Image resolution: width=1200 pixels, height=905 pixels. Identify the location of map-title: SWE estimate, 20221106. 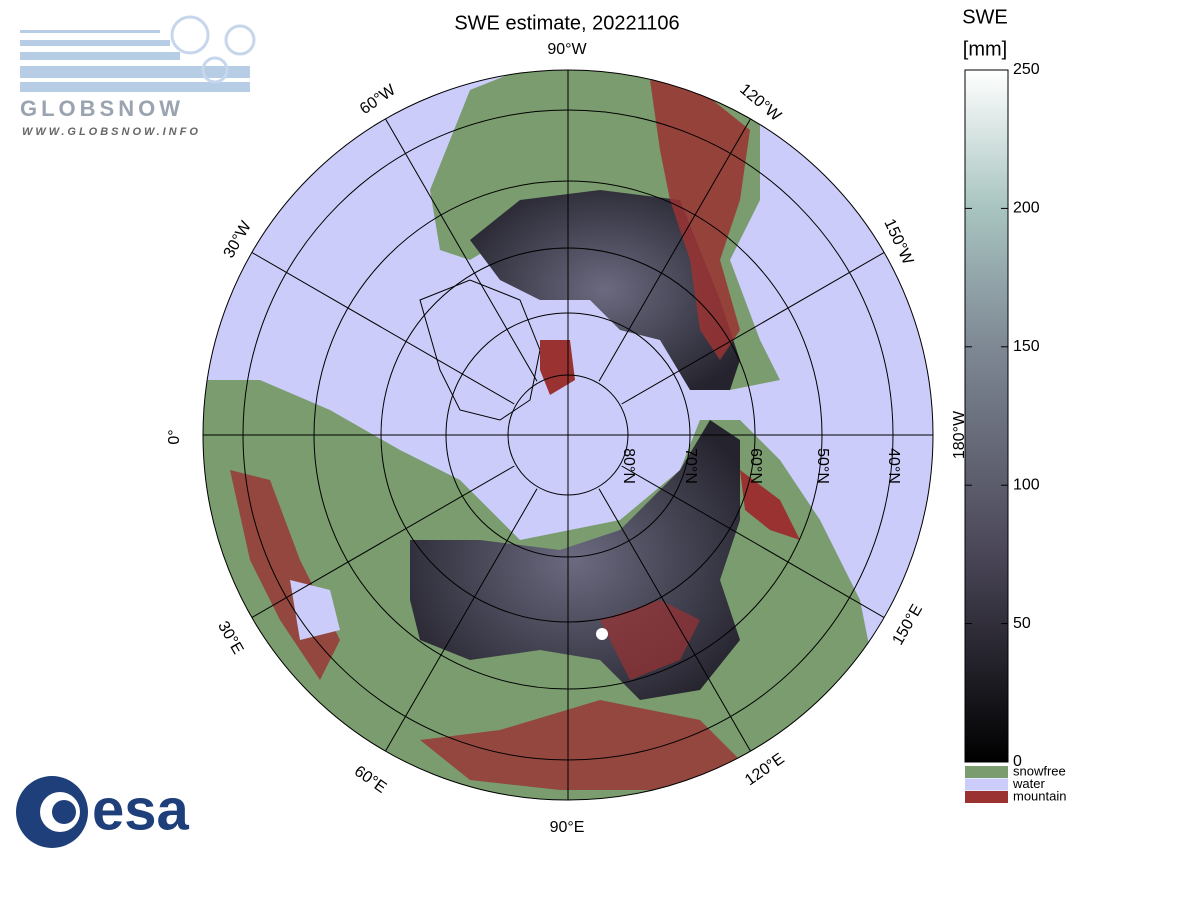
(566, 23).